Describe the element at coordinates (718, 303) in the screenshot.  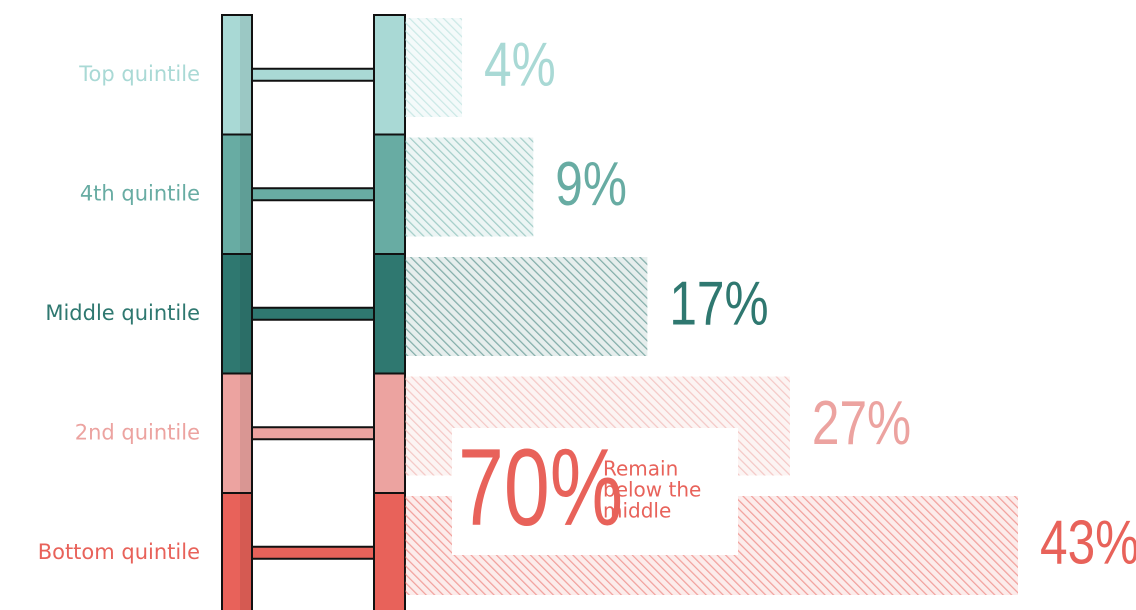
I see `value-label: 17%` at that location.